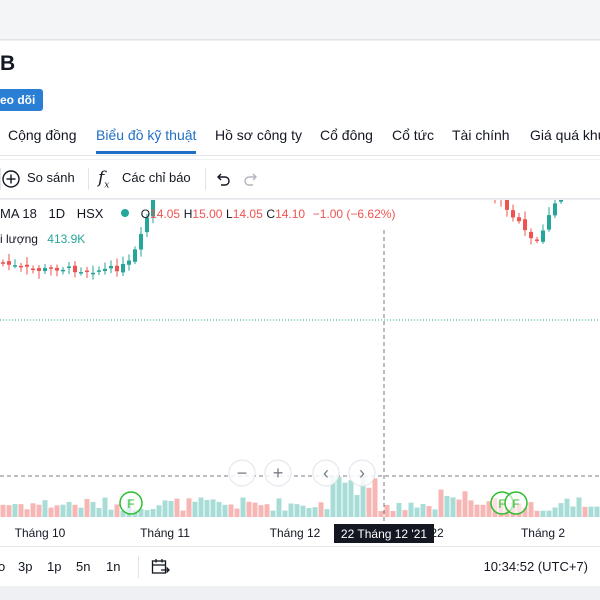 This screenshot has width=600, height=600. Describe the element at coordinates (543, 533) in the screenshot. I see `x-axis-label: Tháng 2` at that location.